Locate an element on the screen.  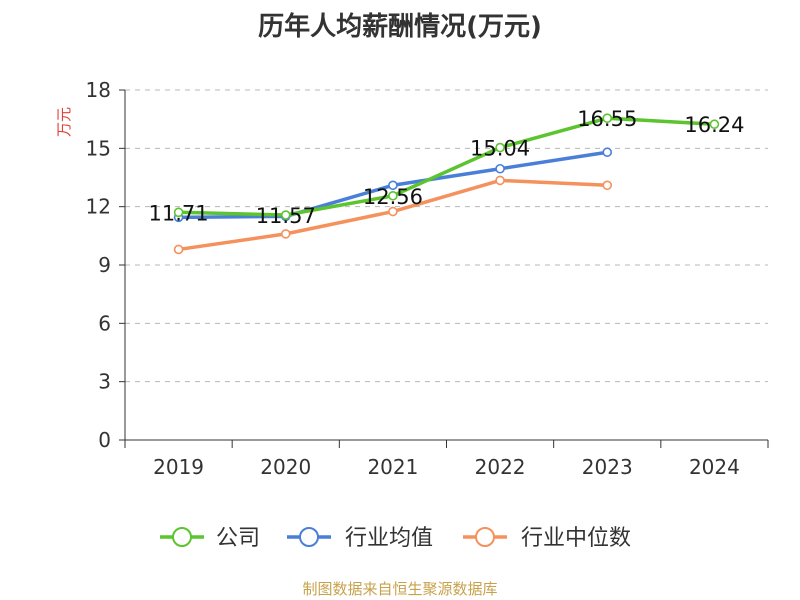
y-axis-label: 万元 is located at coordinates (64, 122).